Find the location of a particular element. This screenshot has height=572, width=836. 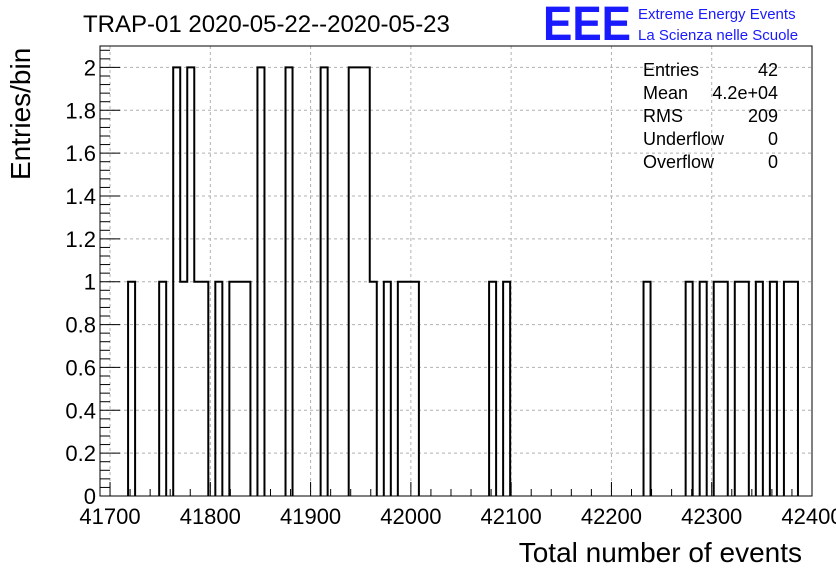

logo-line2: La Scienza nelle Scuole is located at coordinates (718, 35).